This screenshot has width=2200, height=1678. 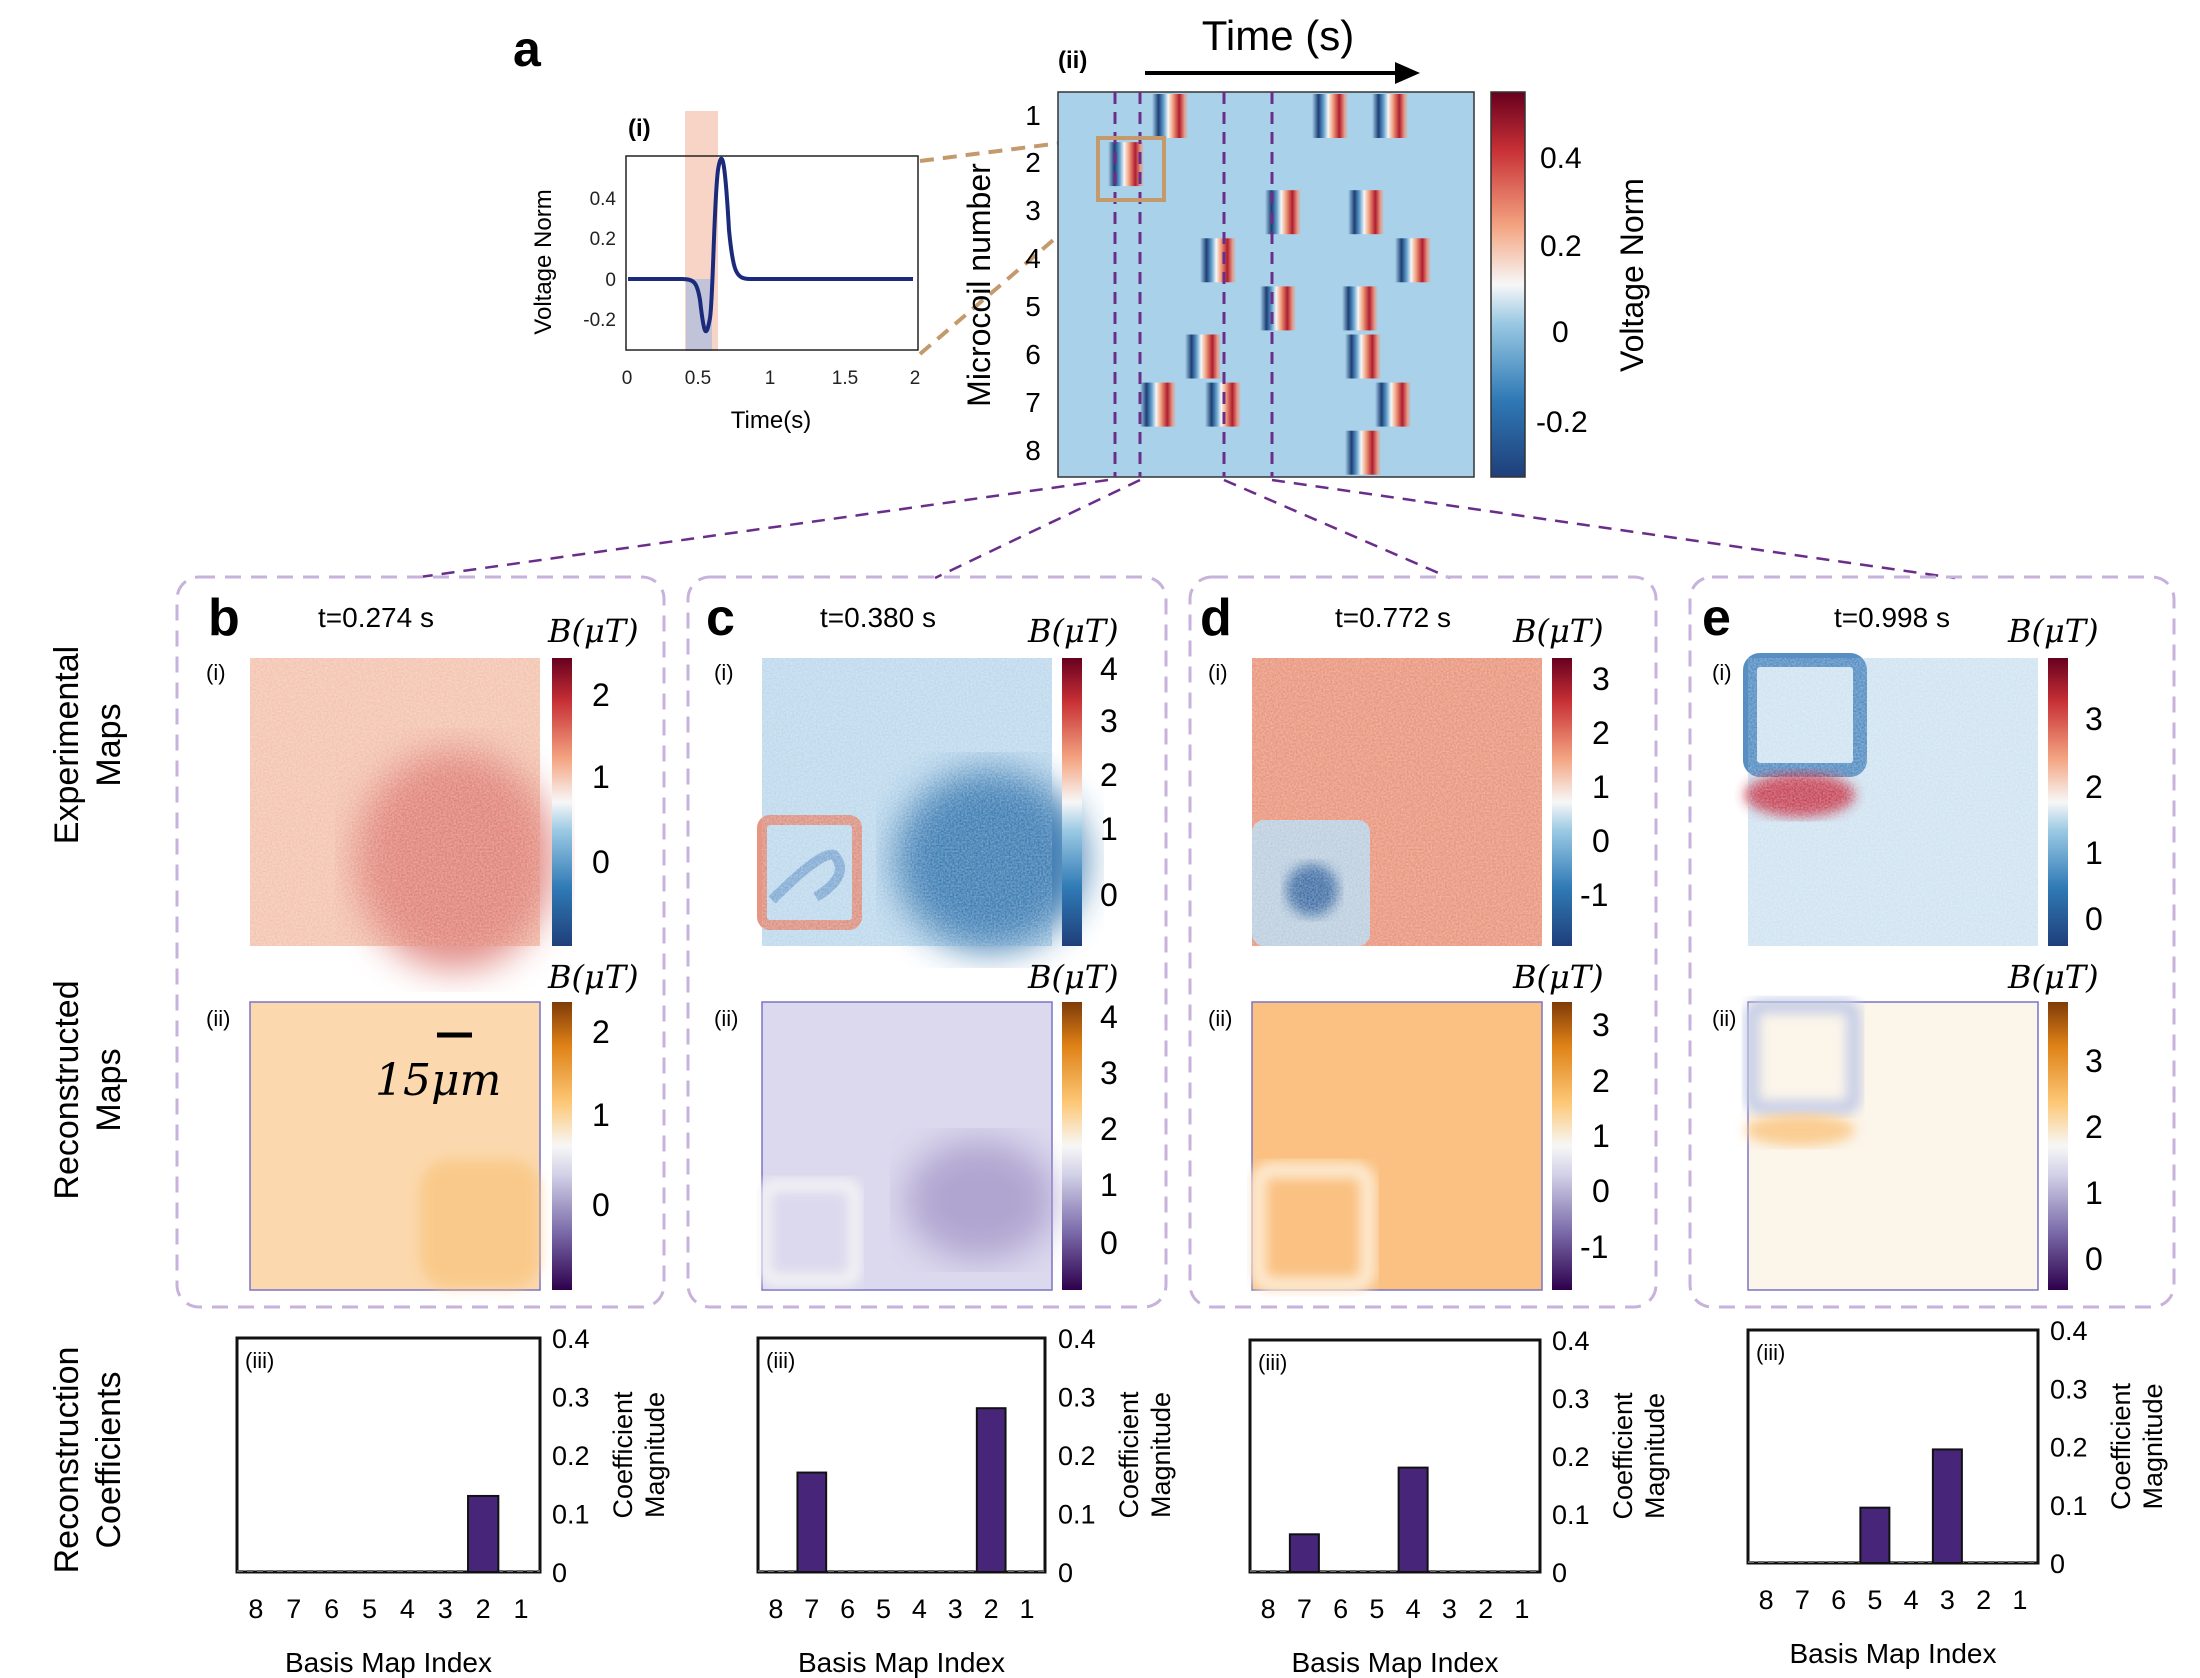 What do you see at coordinates (1072, 802) in the screenshot?
I see `panel-c-exp-colorbar` at bounding box center [1072, 802].